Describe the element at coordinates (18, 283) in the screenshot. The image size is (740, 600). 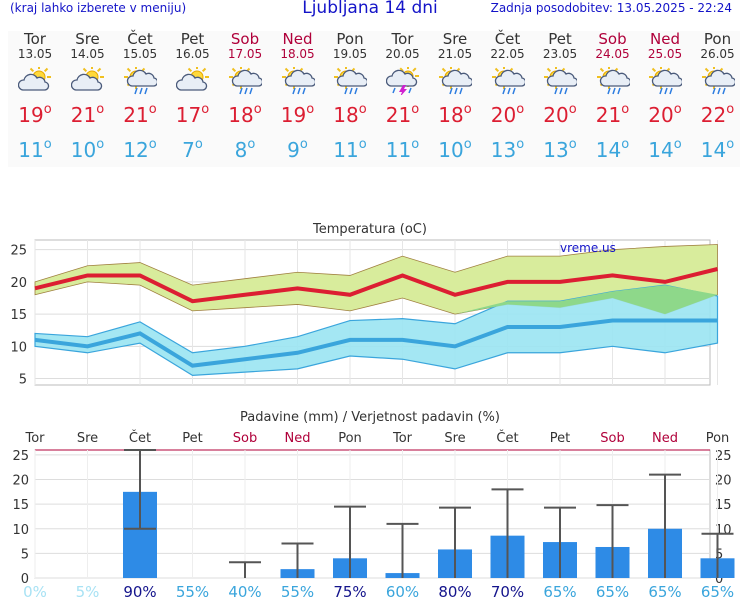
I see `temp-tick-label: 20` at that location.